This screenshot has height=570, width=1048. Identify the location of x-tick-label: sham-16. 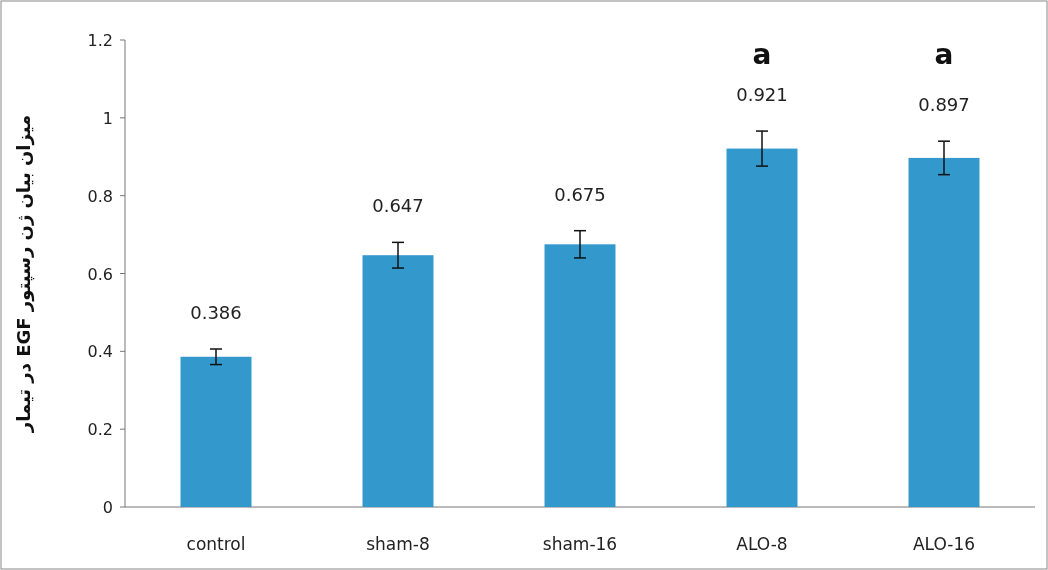
(580, 544).